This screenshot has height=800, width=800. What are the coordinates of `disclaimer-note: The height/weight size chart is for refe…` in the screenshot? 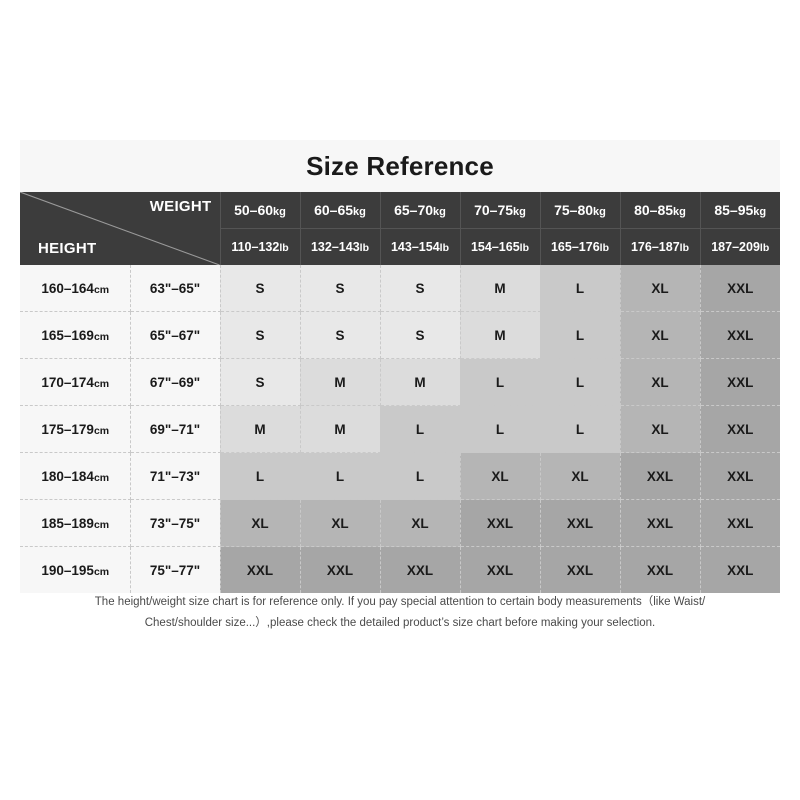 It's located at (400, 613).